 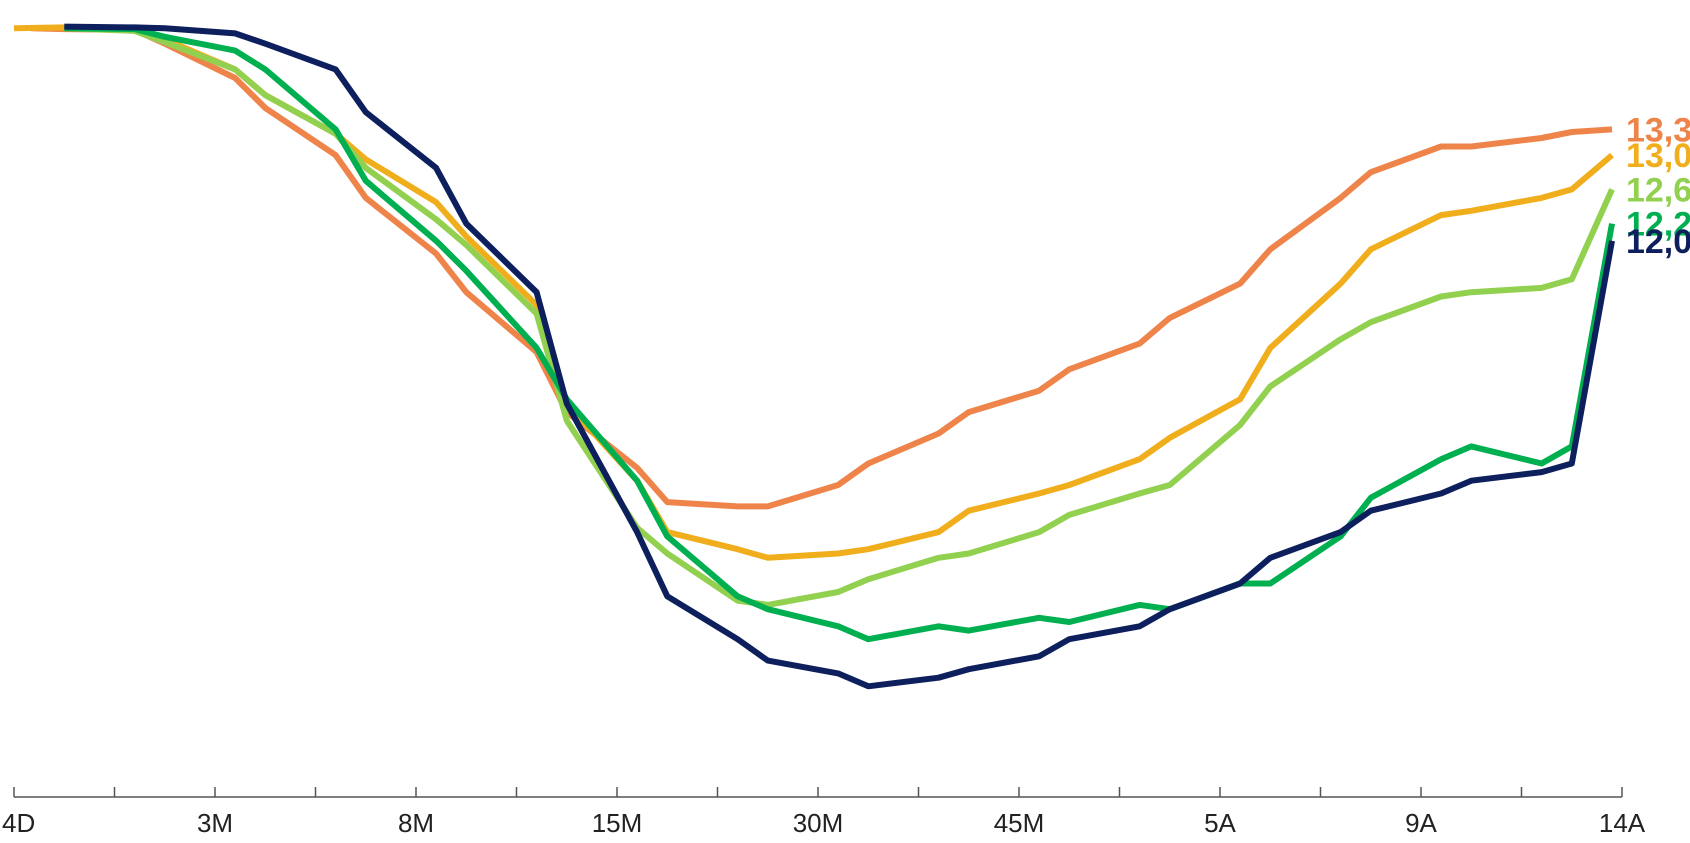 What do you see at coordinates (416, 823) in the screenshot?
I see `x-tick-label: 8M` at bounding box center [416, 823].